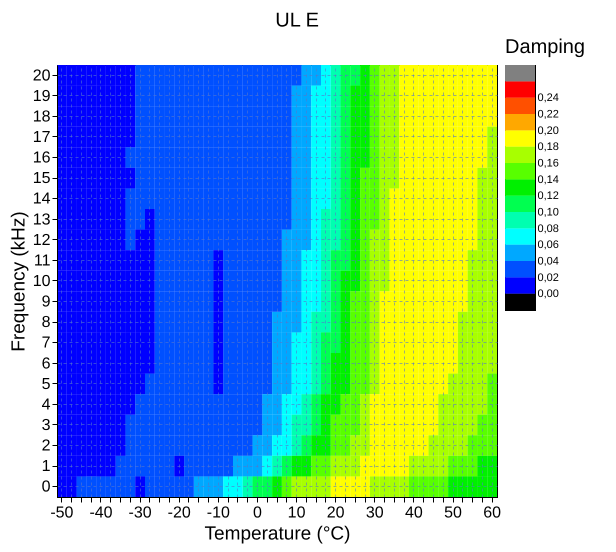  Describe the element at coordinates (41, 96) in the screenshot. I see `y-tick-label: 19` at that location.